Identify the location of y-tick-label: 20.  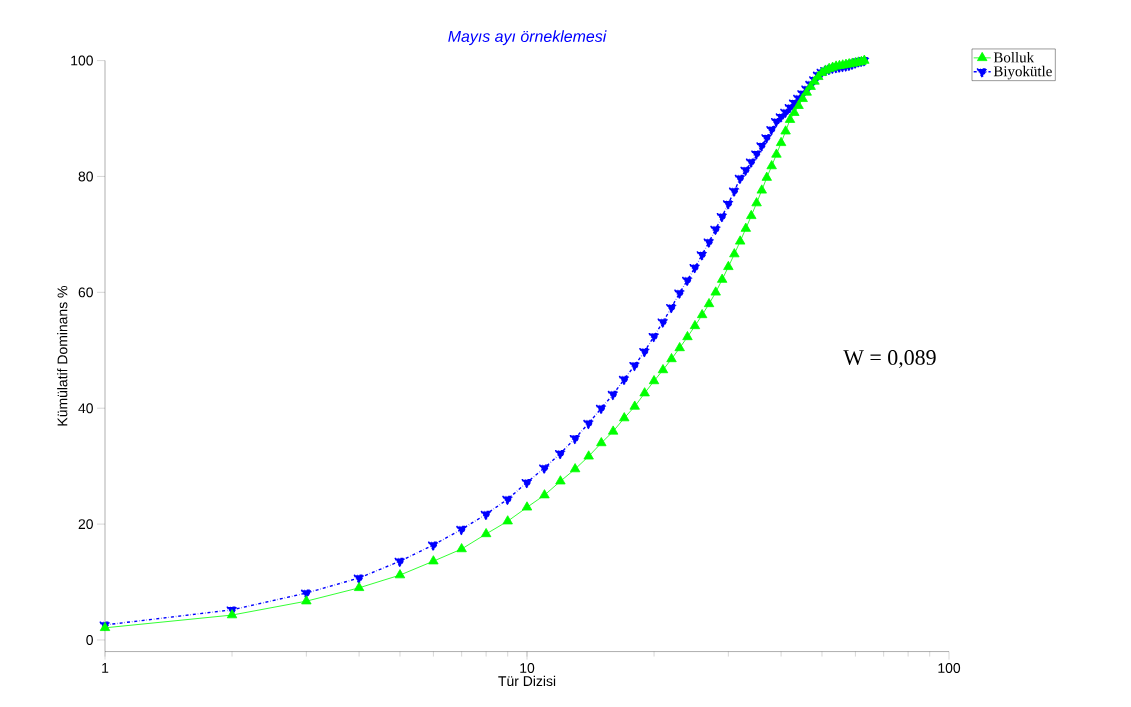
(85, 524).